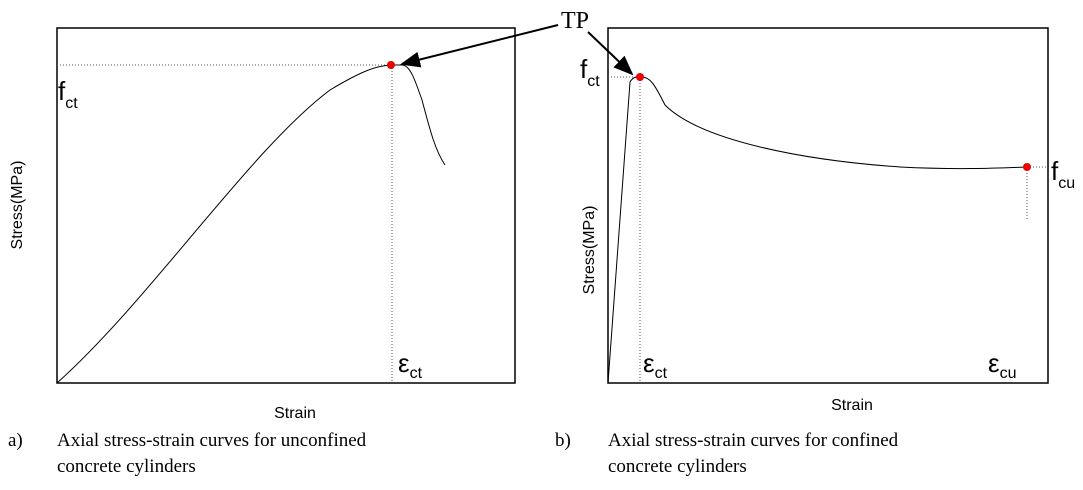 The height and width of the screenshot is (490, 1083). I want to click on label: fcu, so click(1063, 174).